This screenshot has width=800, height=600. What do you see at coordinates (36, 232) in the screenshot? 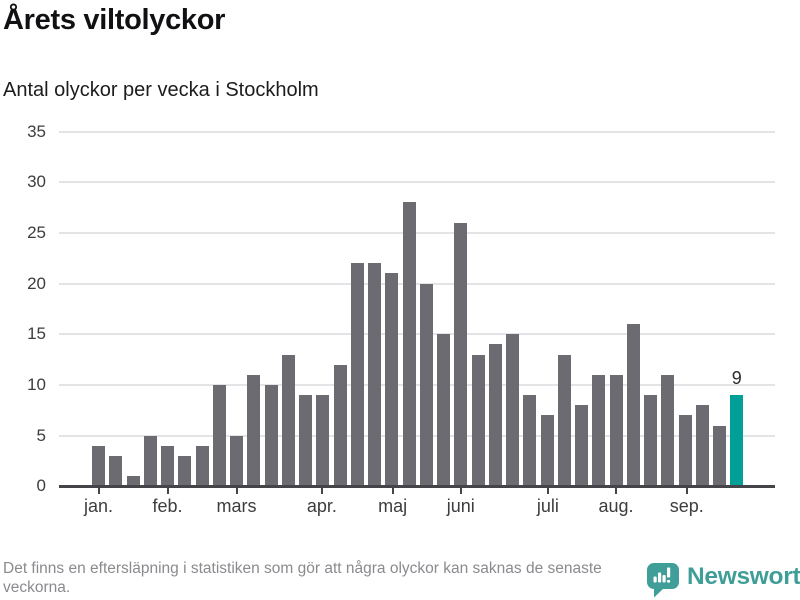
I see `y-axis-label: 25` at bounding box center [36, 232].